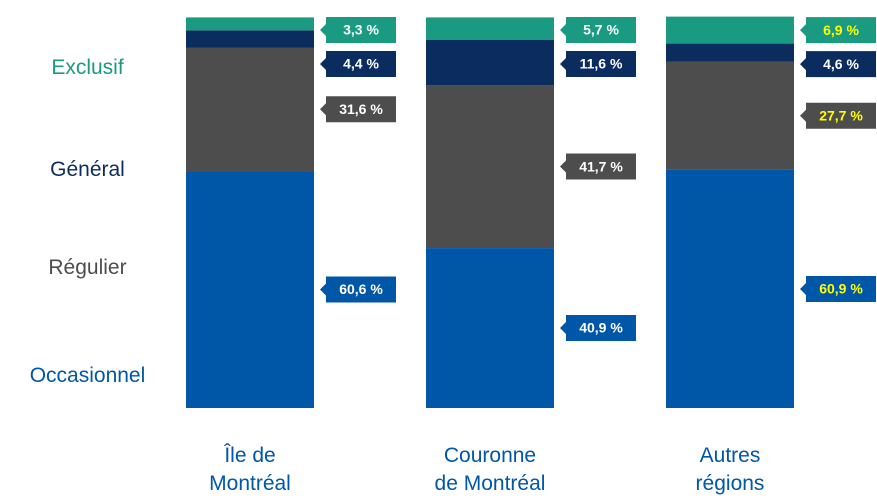 This screenshot has height=504, width=877. Describe the element at coordinates (87, 169) in the screenshot. I see `legend-label: Général` at that location.